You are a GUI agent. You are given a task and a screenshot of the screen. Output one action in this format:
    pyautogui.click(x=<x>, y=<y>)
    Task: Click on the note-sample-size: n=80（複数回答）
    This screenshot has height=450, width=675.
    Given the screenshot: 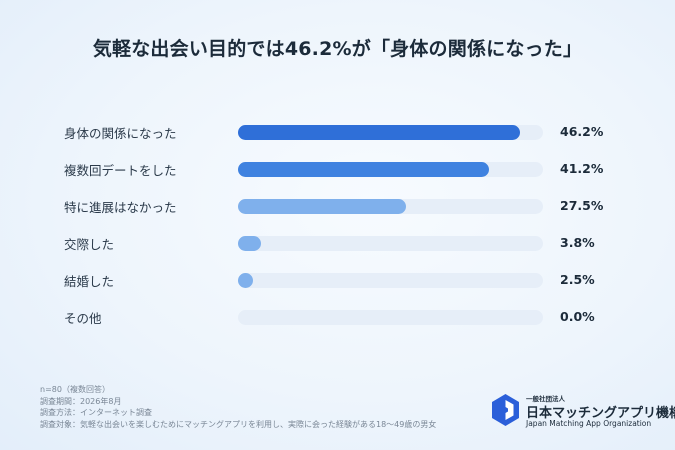 What is the action you would take?
    pyautogui.click(x=75, y=389)
    